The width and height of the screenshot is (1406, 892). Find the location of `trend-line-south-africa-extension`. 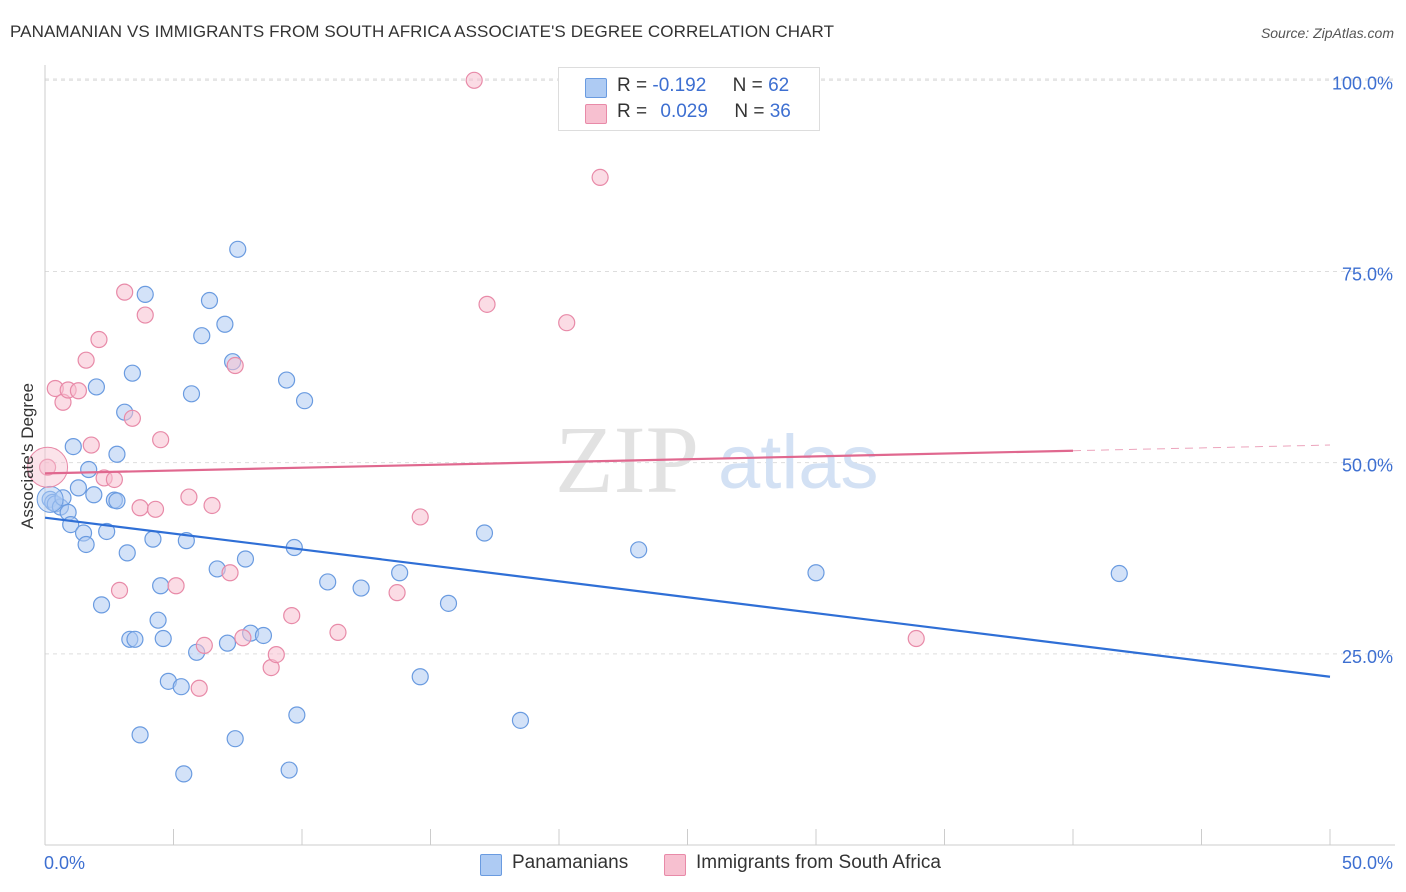

trend-line-south-africa-extension is located at coordinates (1201, 448).